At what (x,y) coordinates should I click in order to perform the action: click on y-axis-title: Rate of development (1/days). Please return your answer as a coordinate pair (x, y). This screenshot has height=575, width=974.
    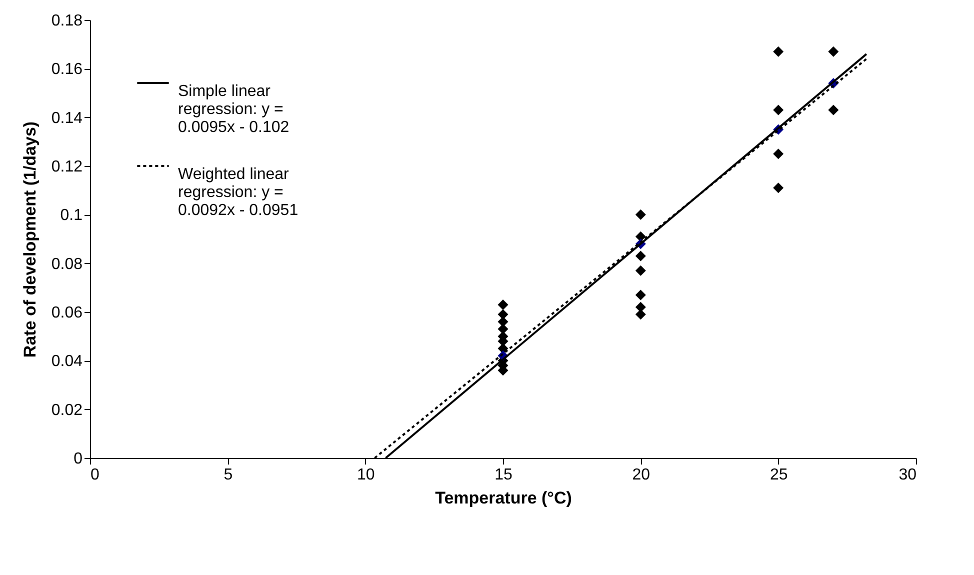
    Looking at the image, I should click on (30, 239).